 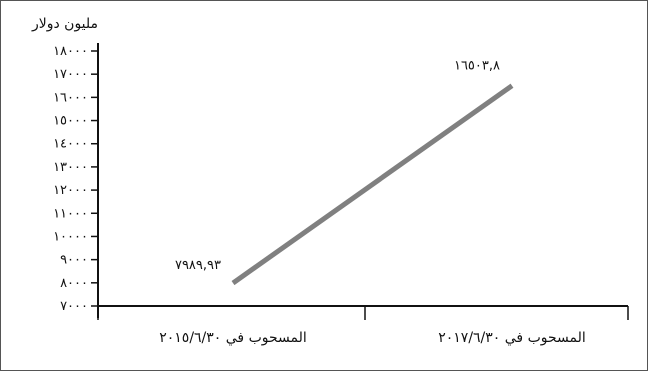 I want to click on data-label: ٧٩٨٩,٩٣, so click(x=198, y=265).